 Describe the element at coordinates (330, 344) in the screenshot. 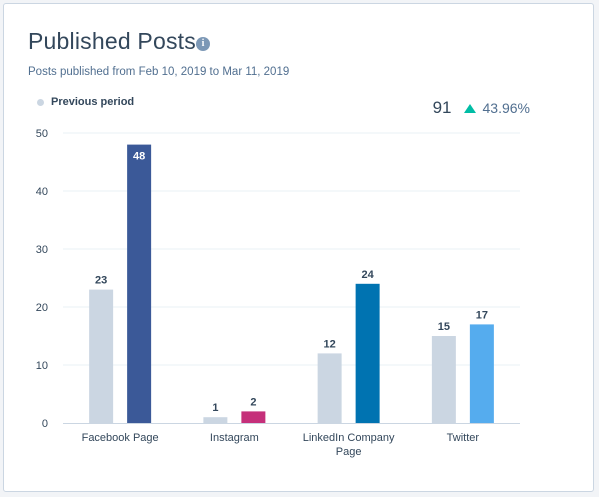

I see `bar-value-label: 12` at that location.